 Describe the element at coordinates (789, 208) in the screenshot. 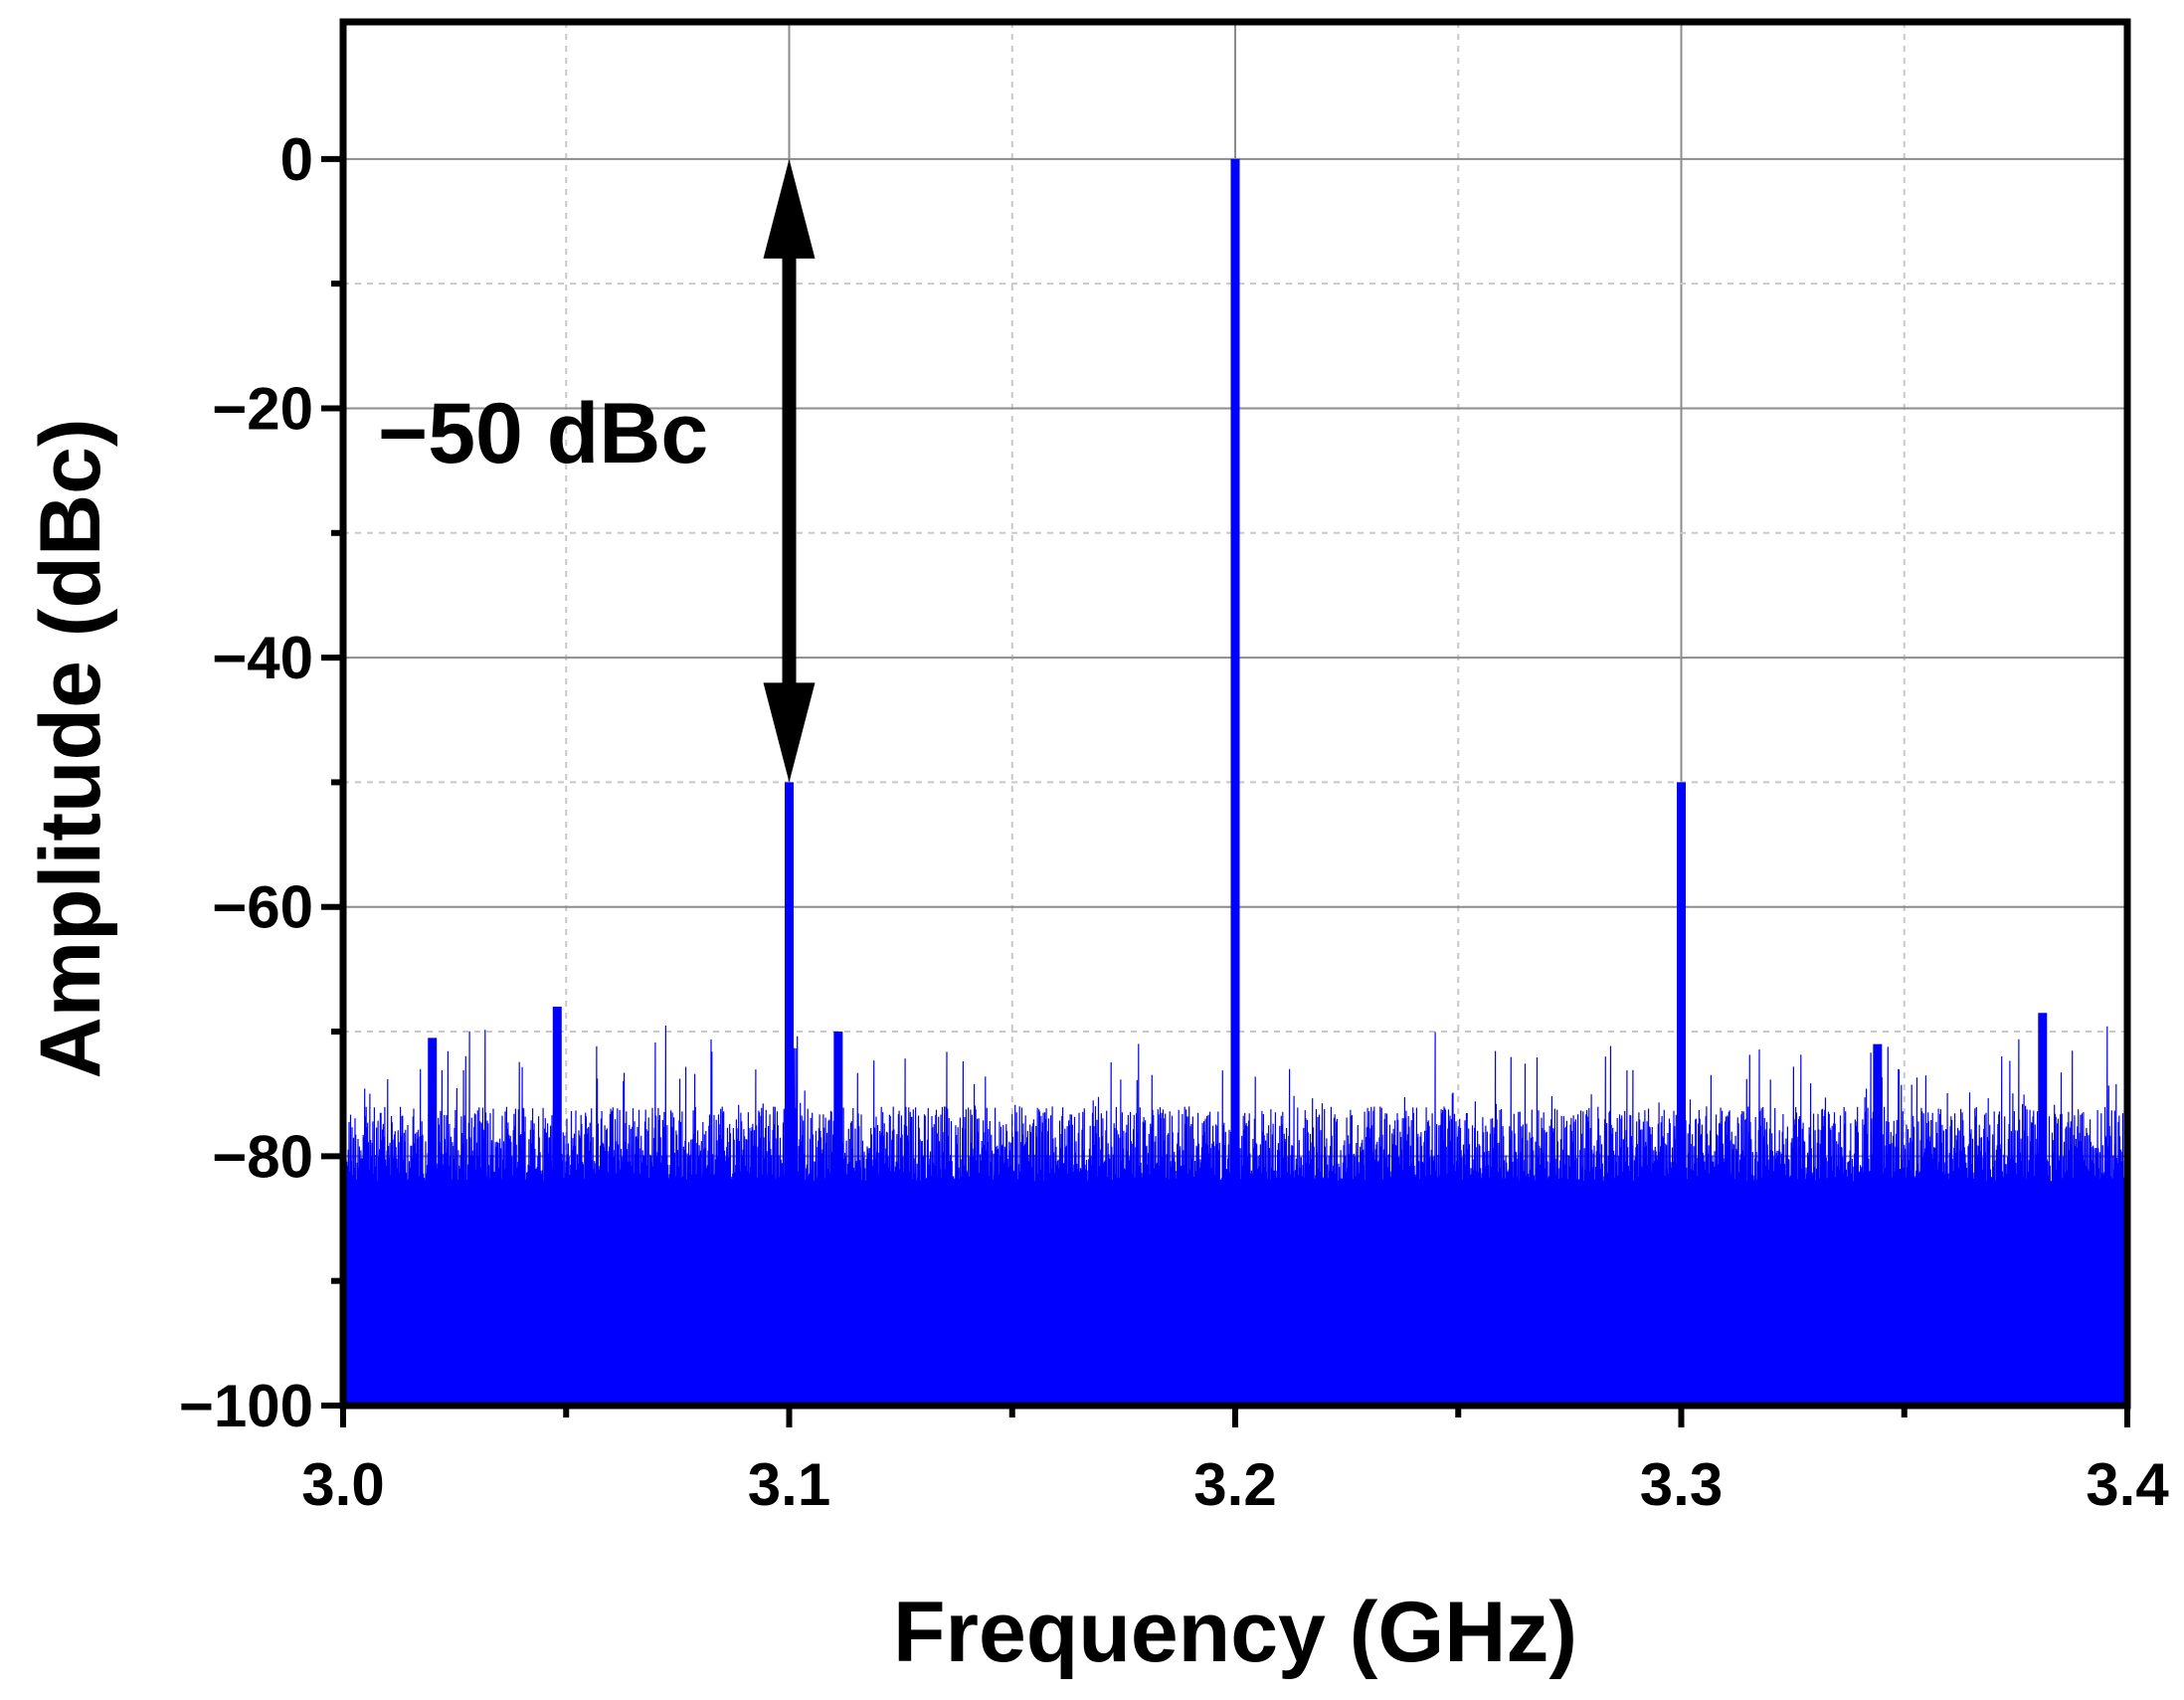

I see `arrow-head-top` at that location.